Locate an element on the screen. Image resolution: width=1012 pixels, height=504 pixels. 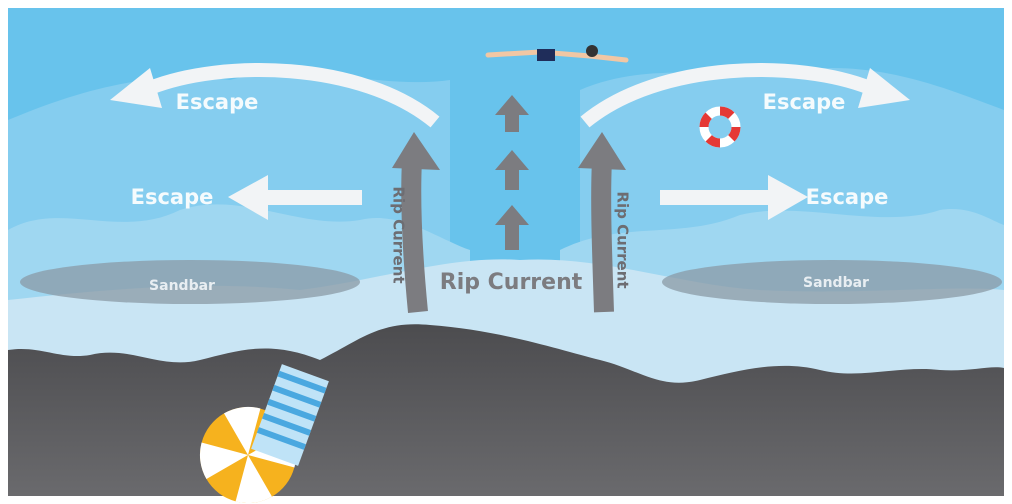
swimmer is located at coordinates (557, 54).